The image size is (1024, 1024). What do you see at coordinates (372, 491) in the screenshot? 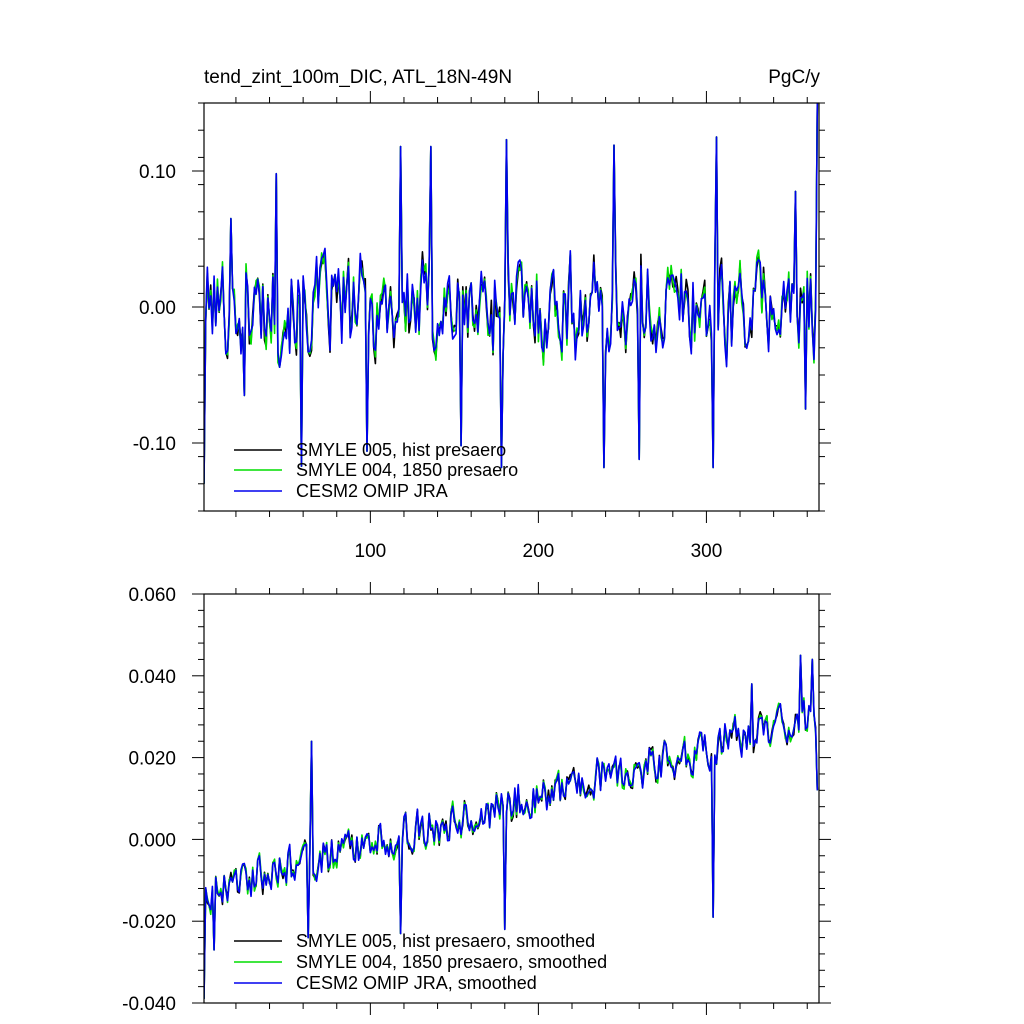
I see `legend-label-omip: CESM2 OMIP JRA` at bounding box center [372, 491].